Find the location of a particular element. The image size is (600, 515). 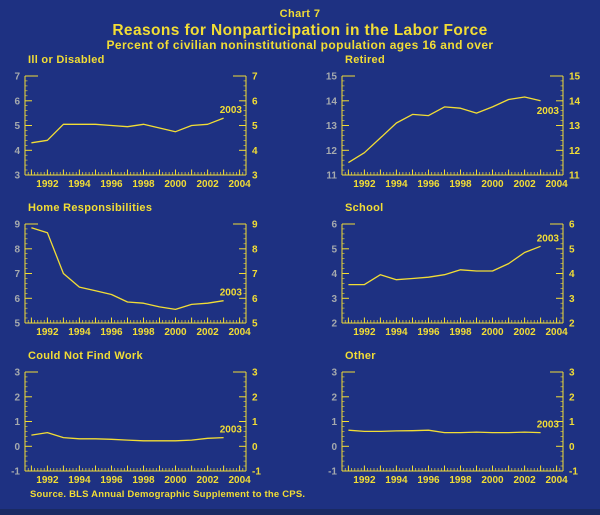

svg-text: 12 is located at coordinates (575, 151).